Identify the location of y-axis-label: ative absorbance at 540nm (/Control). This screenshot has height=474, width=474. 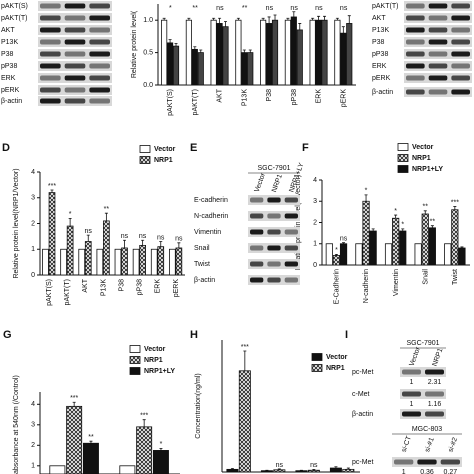
(16, 424).